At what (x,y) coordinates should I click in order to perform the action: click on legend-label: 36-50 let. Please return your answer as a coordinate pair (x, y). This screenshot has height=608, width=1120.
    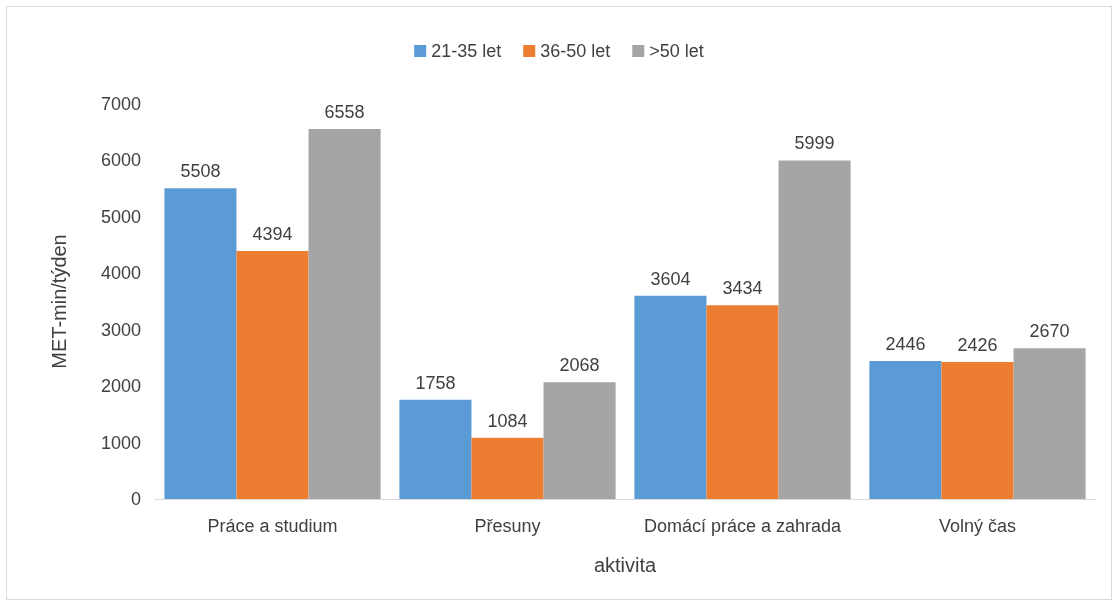
    Looking at the image, I should click on (575, 51).